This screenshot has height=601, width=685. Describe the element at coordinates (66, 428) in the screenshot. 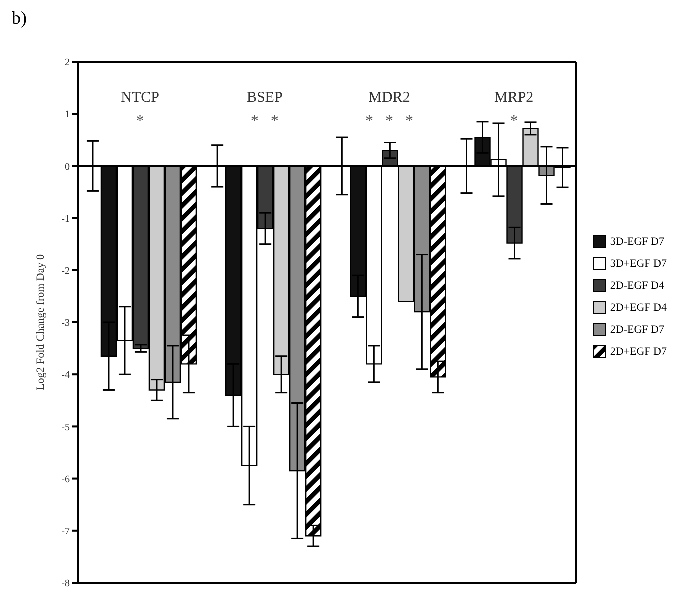

I see `y-tick-label: -5` at that location.